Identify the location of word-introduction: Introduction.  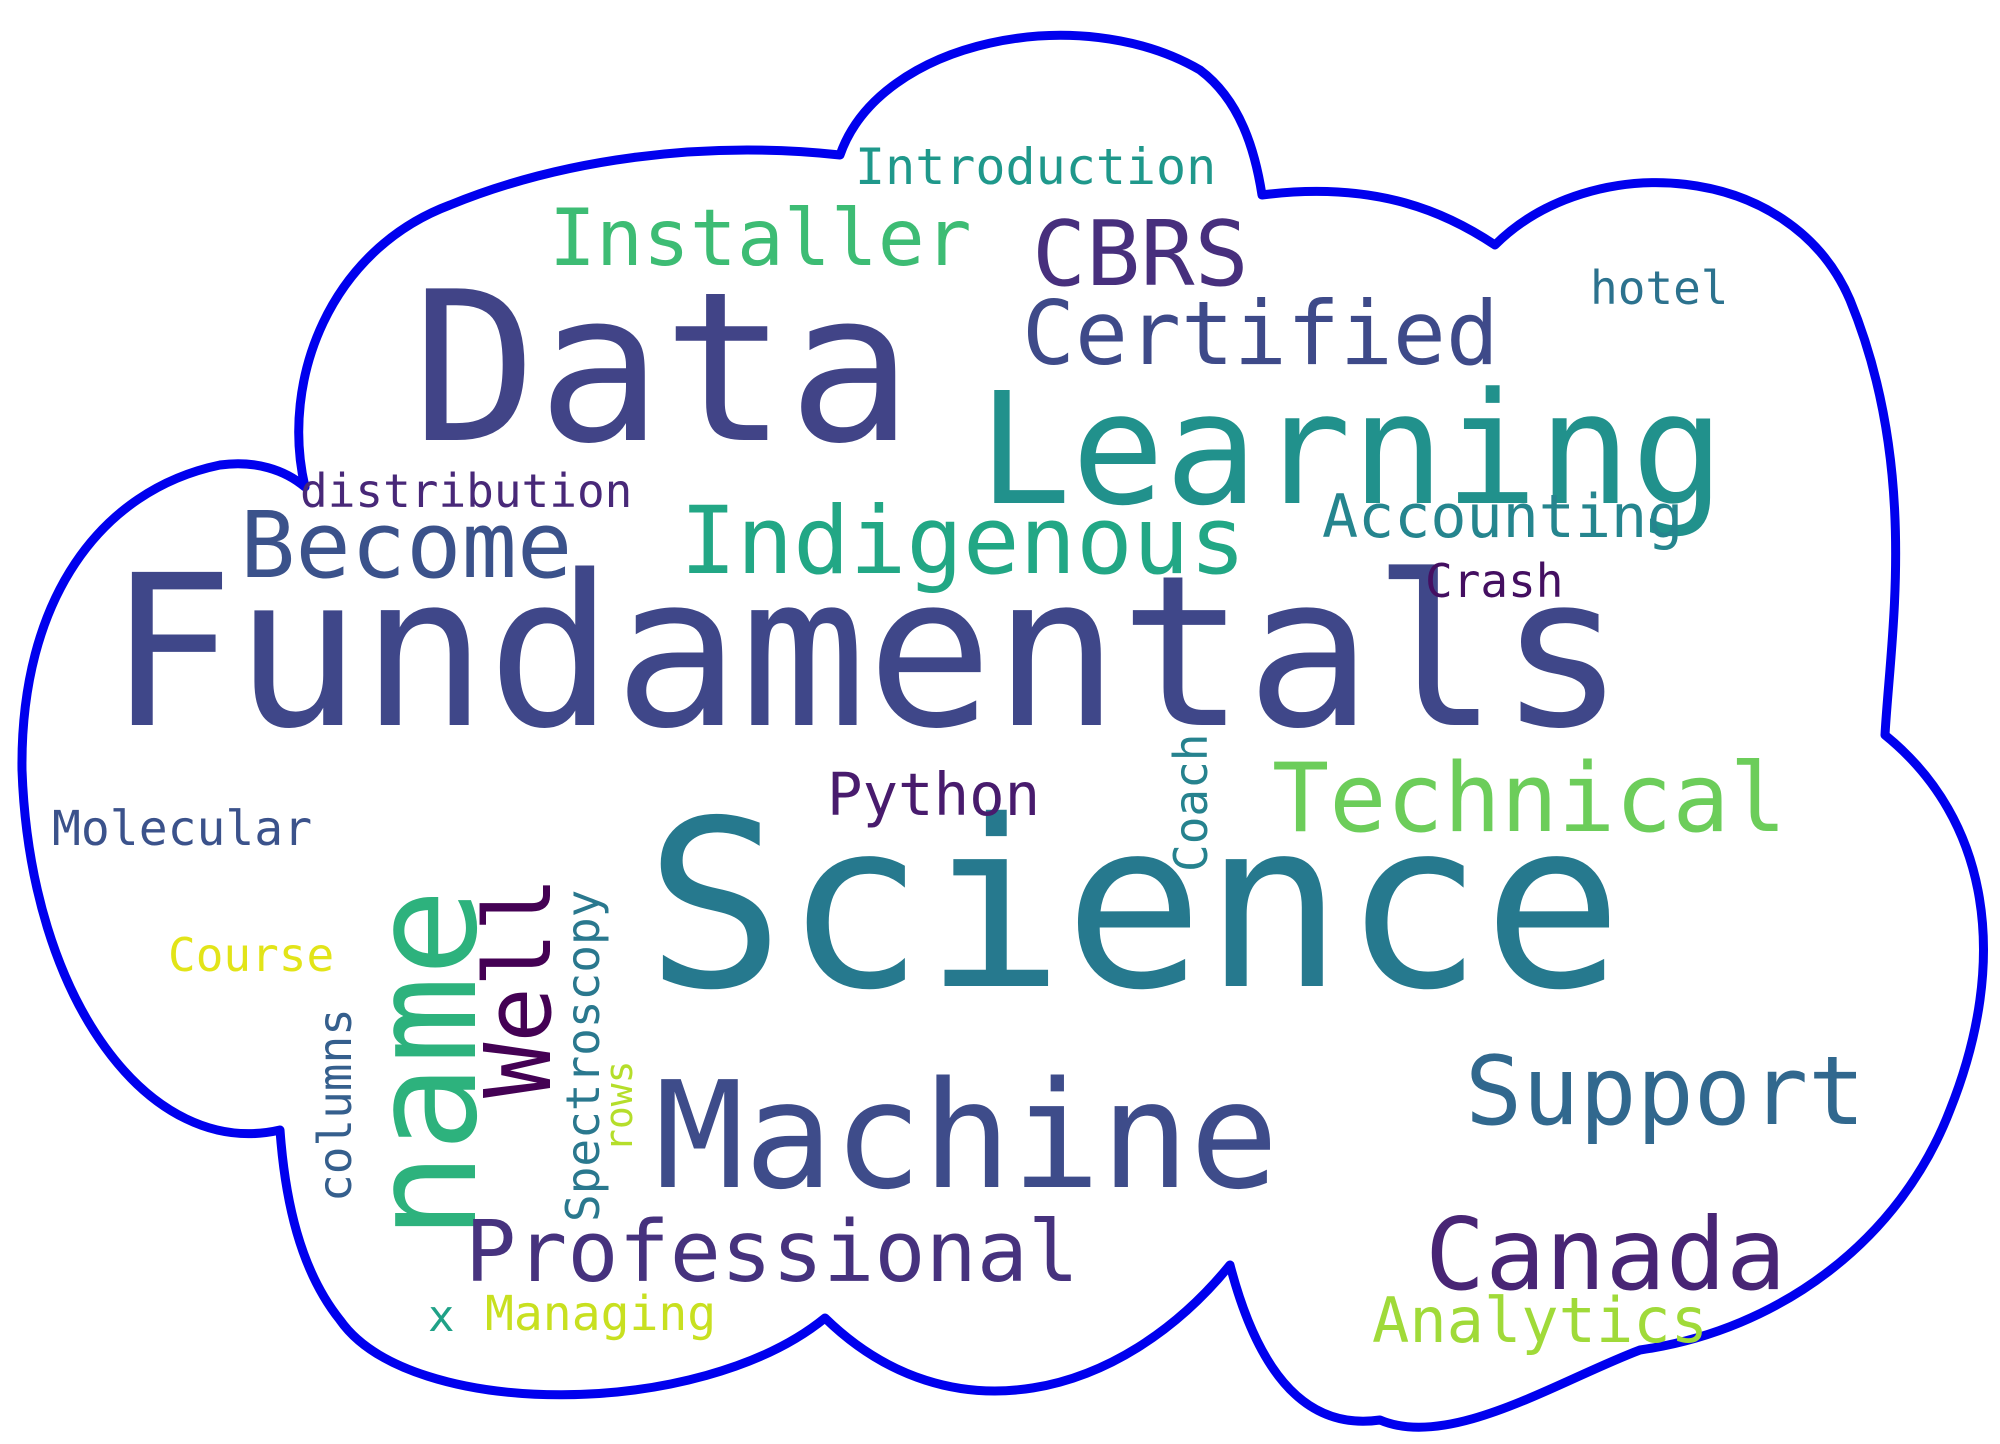
(1036, 167).